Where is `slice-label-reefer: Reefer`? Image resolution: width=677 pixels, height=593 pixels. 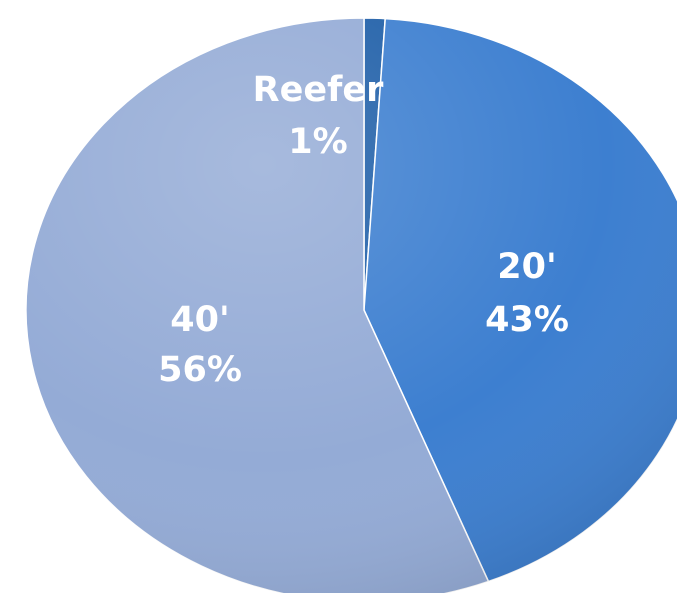
slice-label-reefer: Reefer is located at coordinates (318, 90).